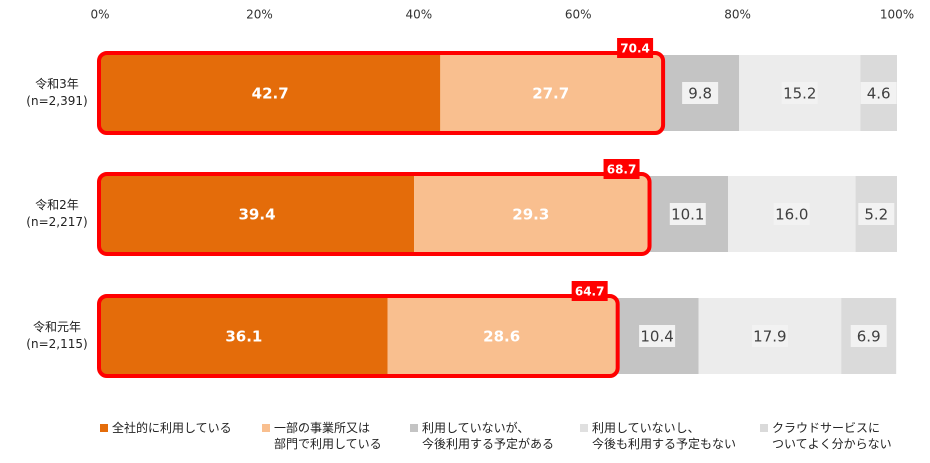 The image size is (930, 463). What do you see at coordinates (99, 15) in the screenshot?
I see `x-tick-label: 0%` at bounding box center [99, 15].